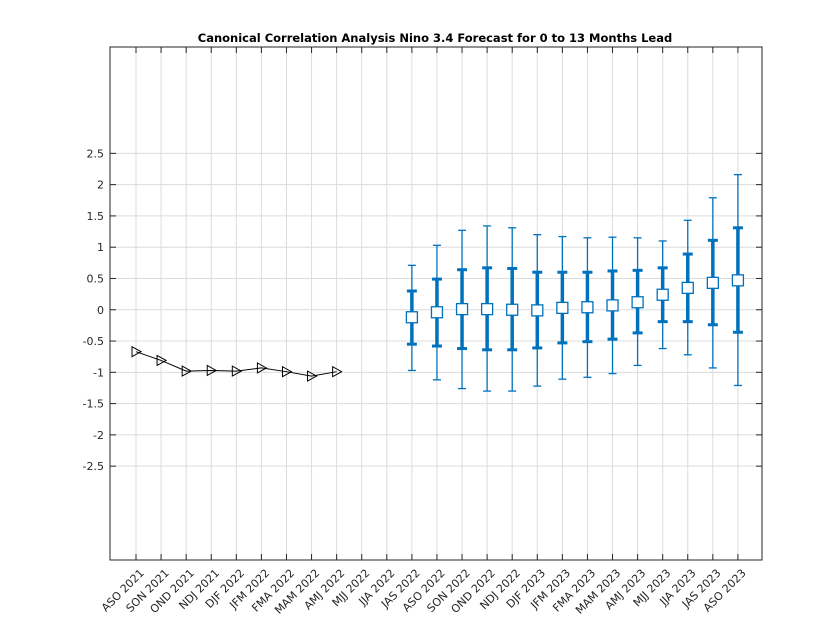  I want to click on y-tick-label: 0, so click(100, 310).